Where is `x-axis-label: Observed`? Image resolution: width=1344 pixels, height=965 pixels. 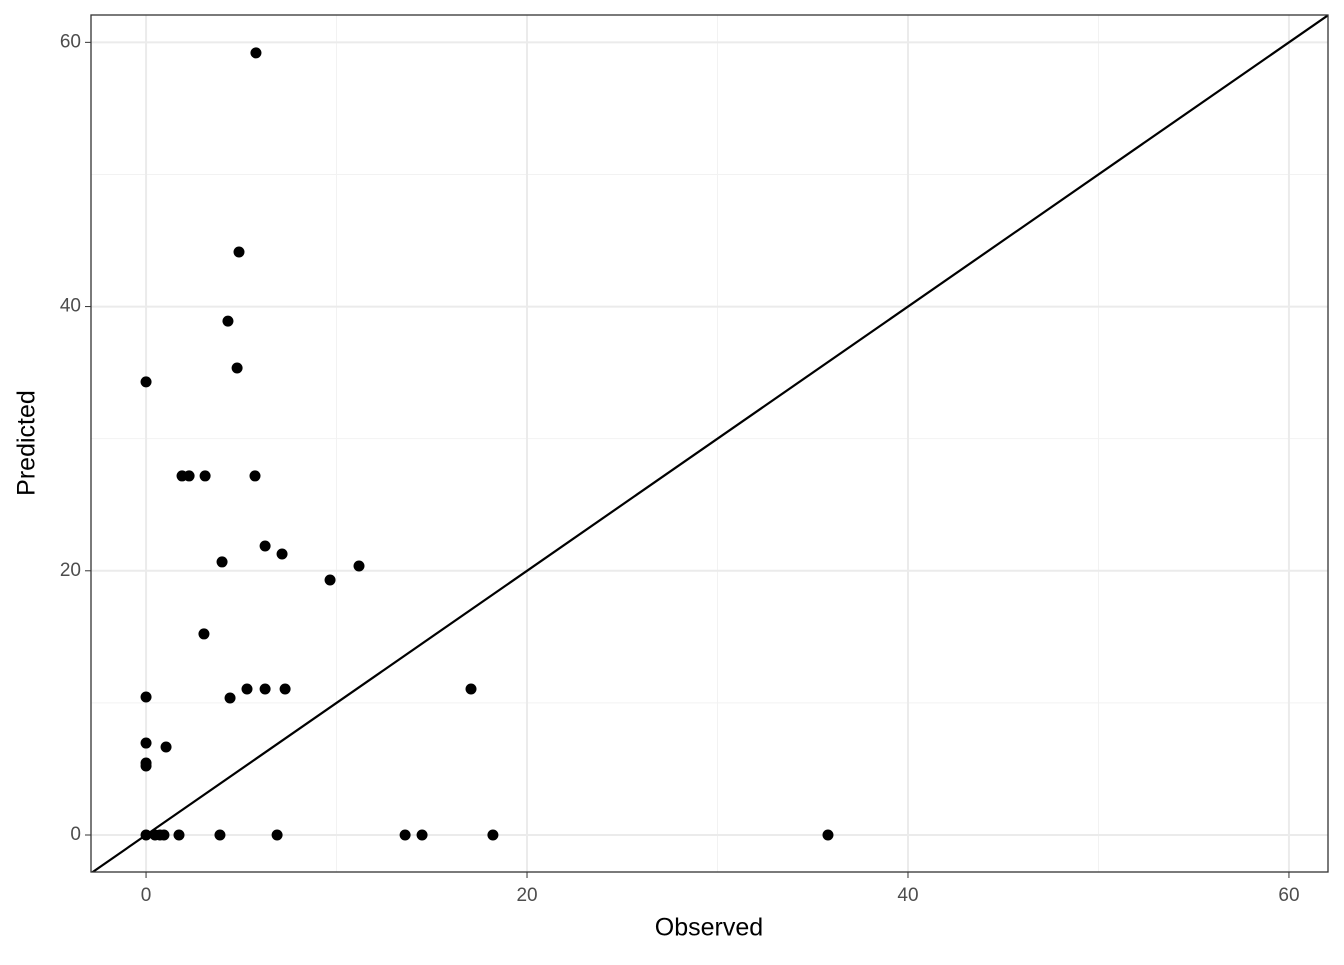 x-axis-label: Observed is located at coordinates (709, 928).